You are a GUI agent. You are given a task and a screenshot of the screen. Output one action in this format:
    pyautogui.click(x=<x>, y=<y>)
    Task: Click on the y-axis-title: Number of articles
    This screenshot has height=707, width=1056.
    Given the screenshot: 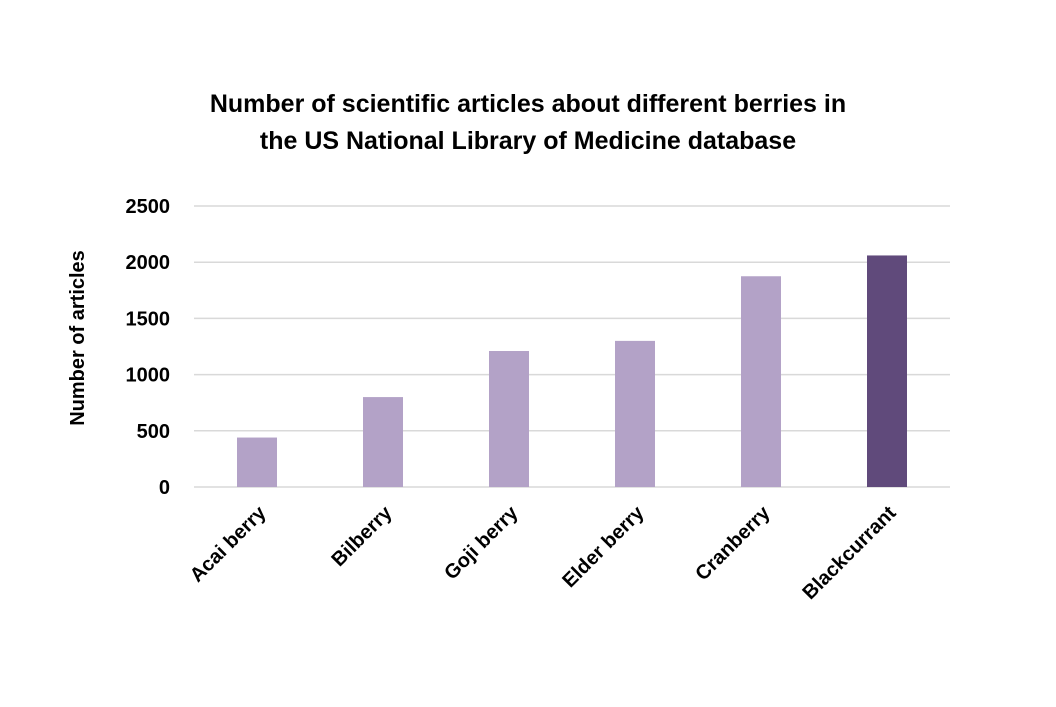 What is the action you would take?
    pyautogui.click(x=78, y=338)
    